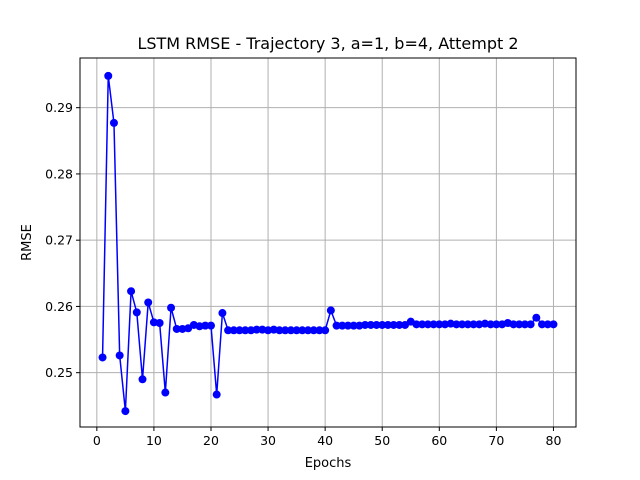 Image resolution: width=640 pixels, height=480 pixels. I want to click on x-axis-label: Epochs, so click(328, 463).